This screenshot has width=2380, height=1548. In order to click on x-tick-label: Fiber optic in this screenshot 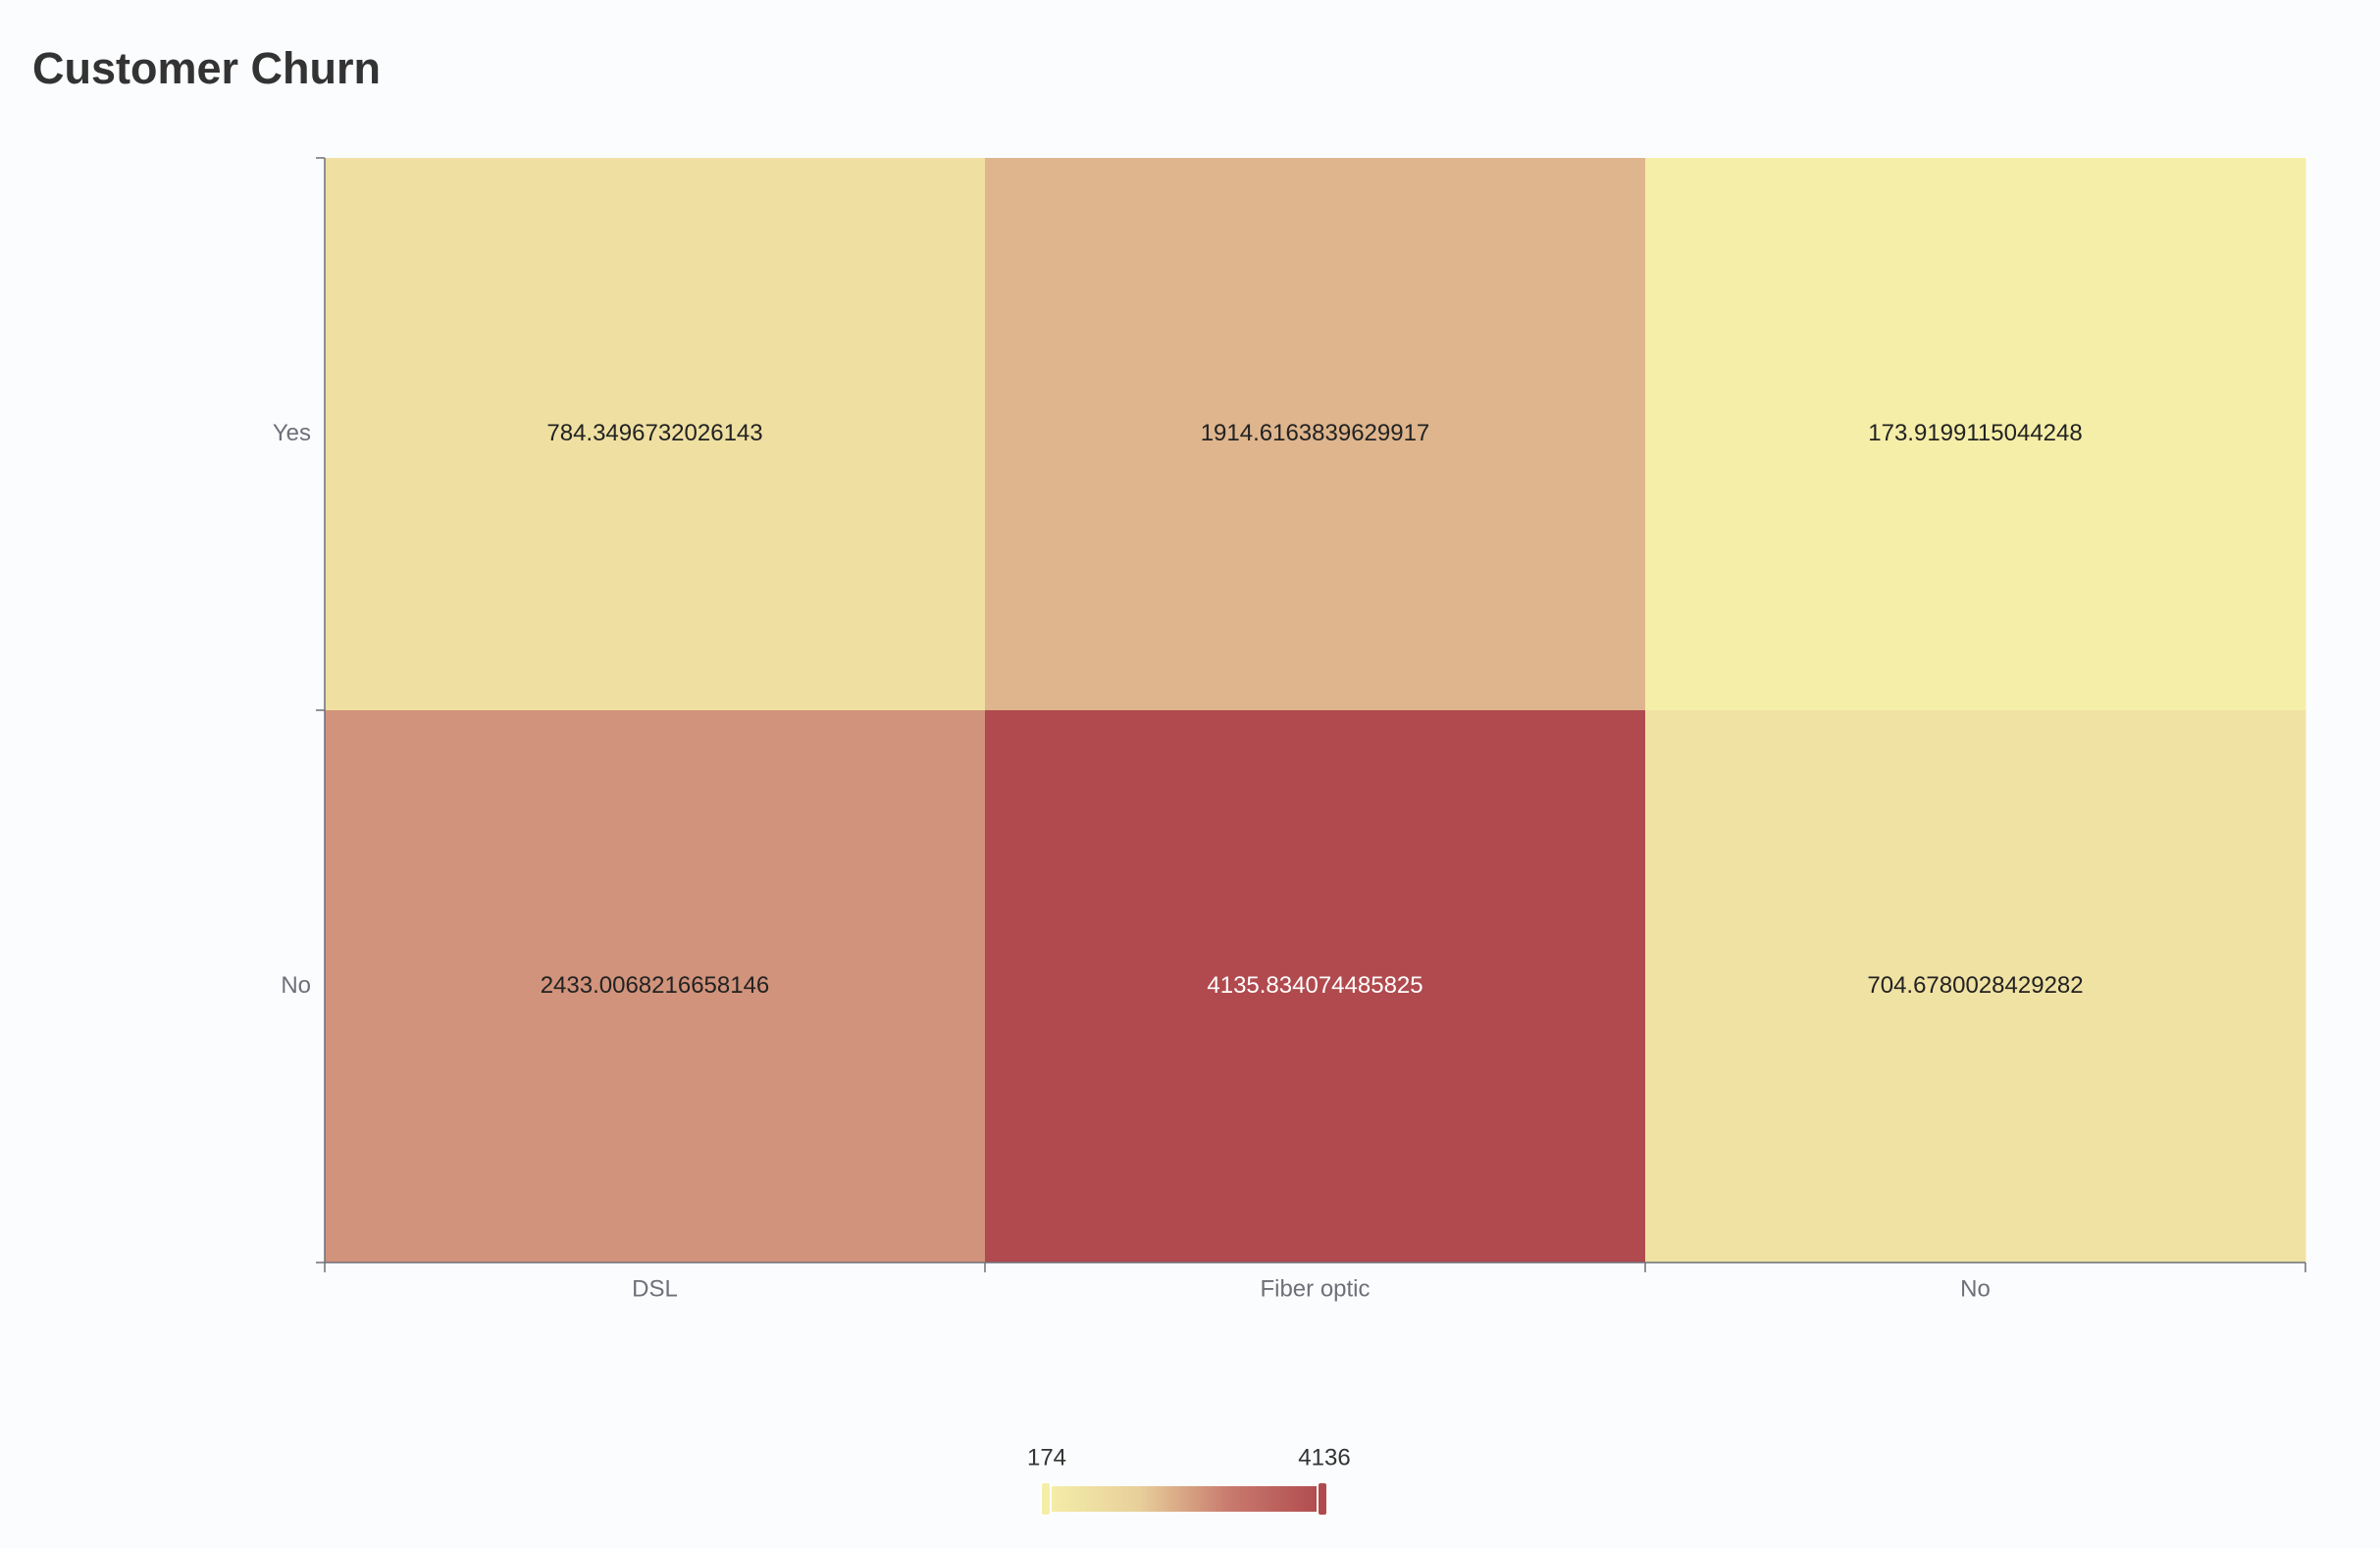, I will do `click(1315, 1288)`.